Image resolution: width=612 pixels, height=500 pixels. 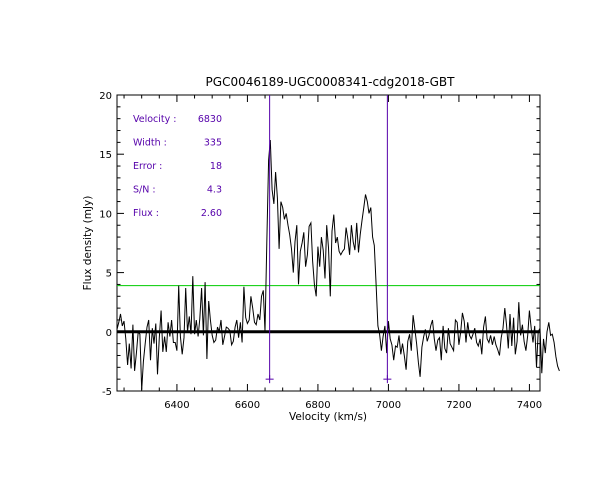 What do you see at coordinates (105, 214) in the screenshot?
I see `y-tick-label: 10` at bounding box center [105, 214].